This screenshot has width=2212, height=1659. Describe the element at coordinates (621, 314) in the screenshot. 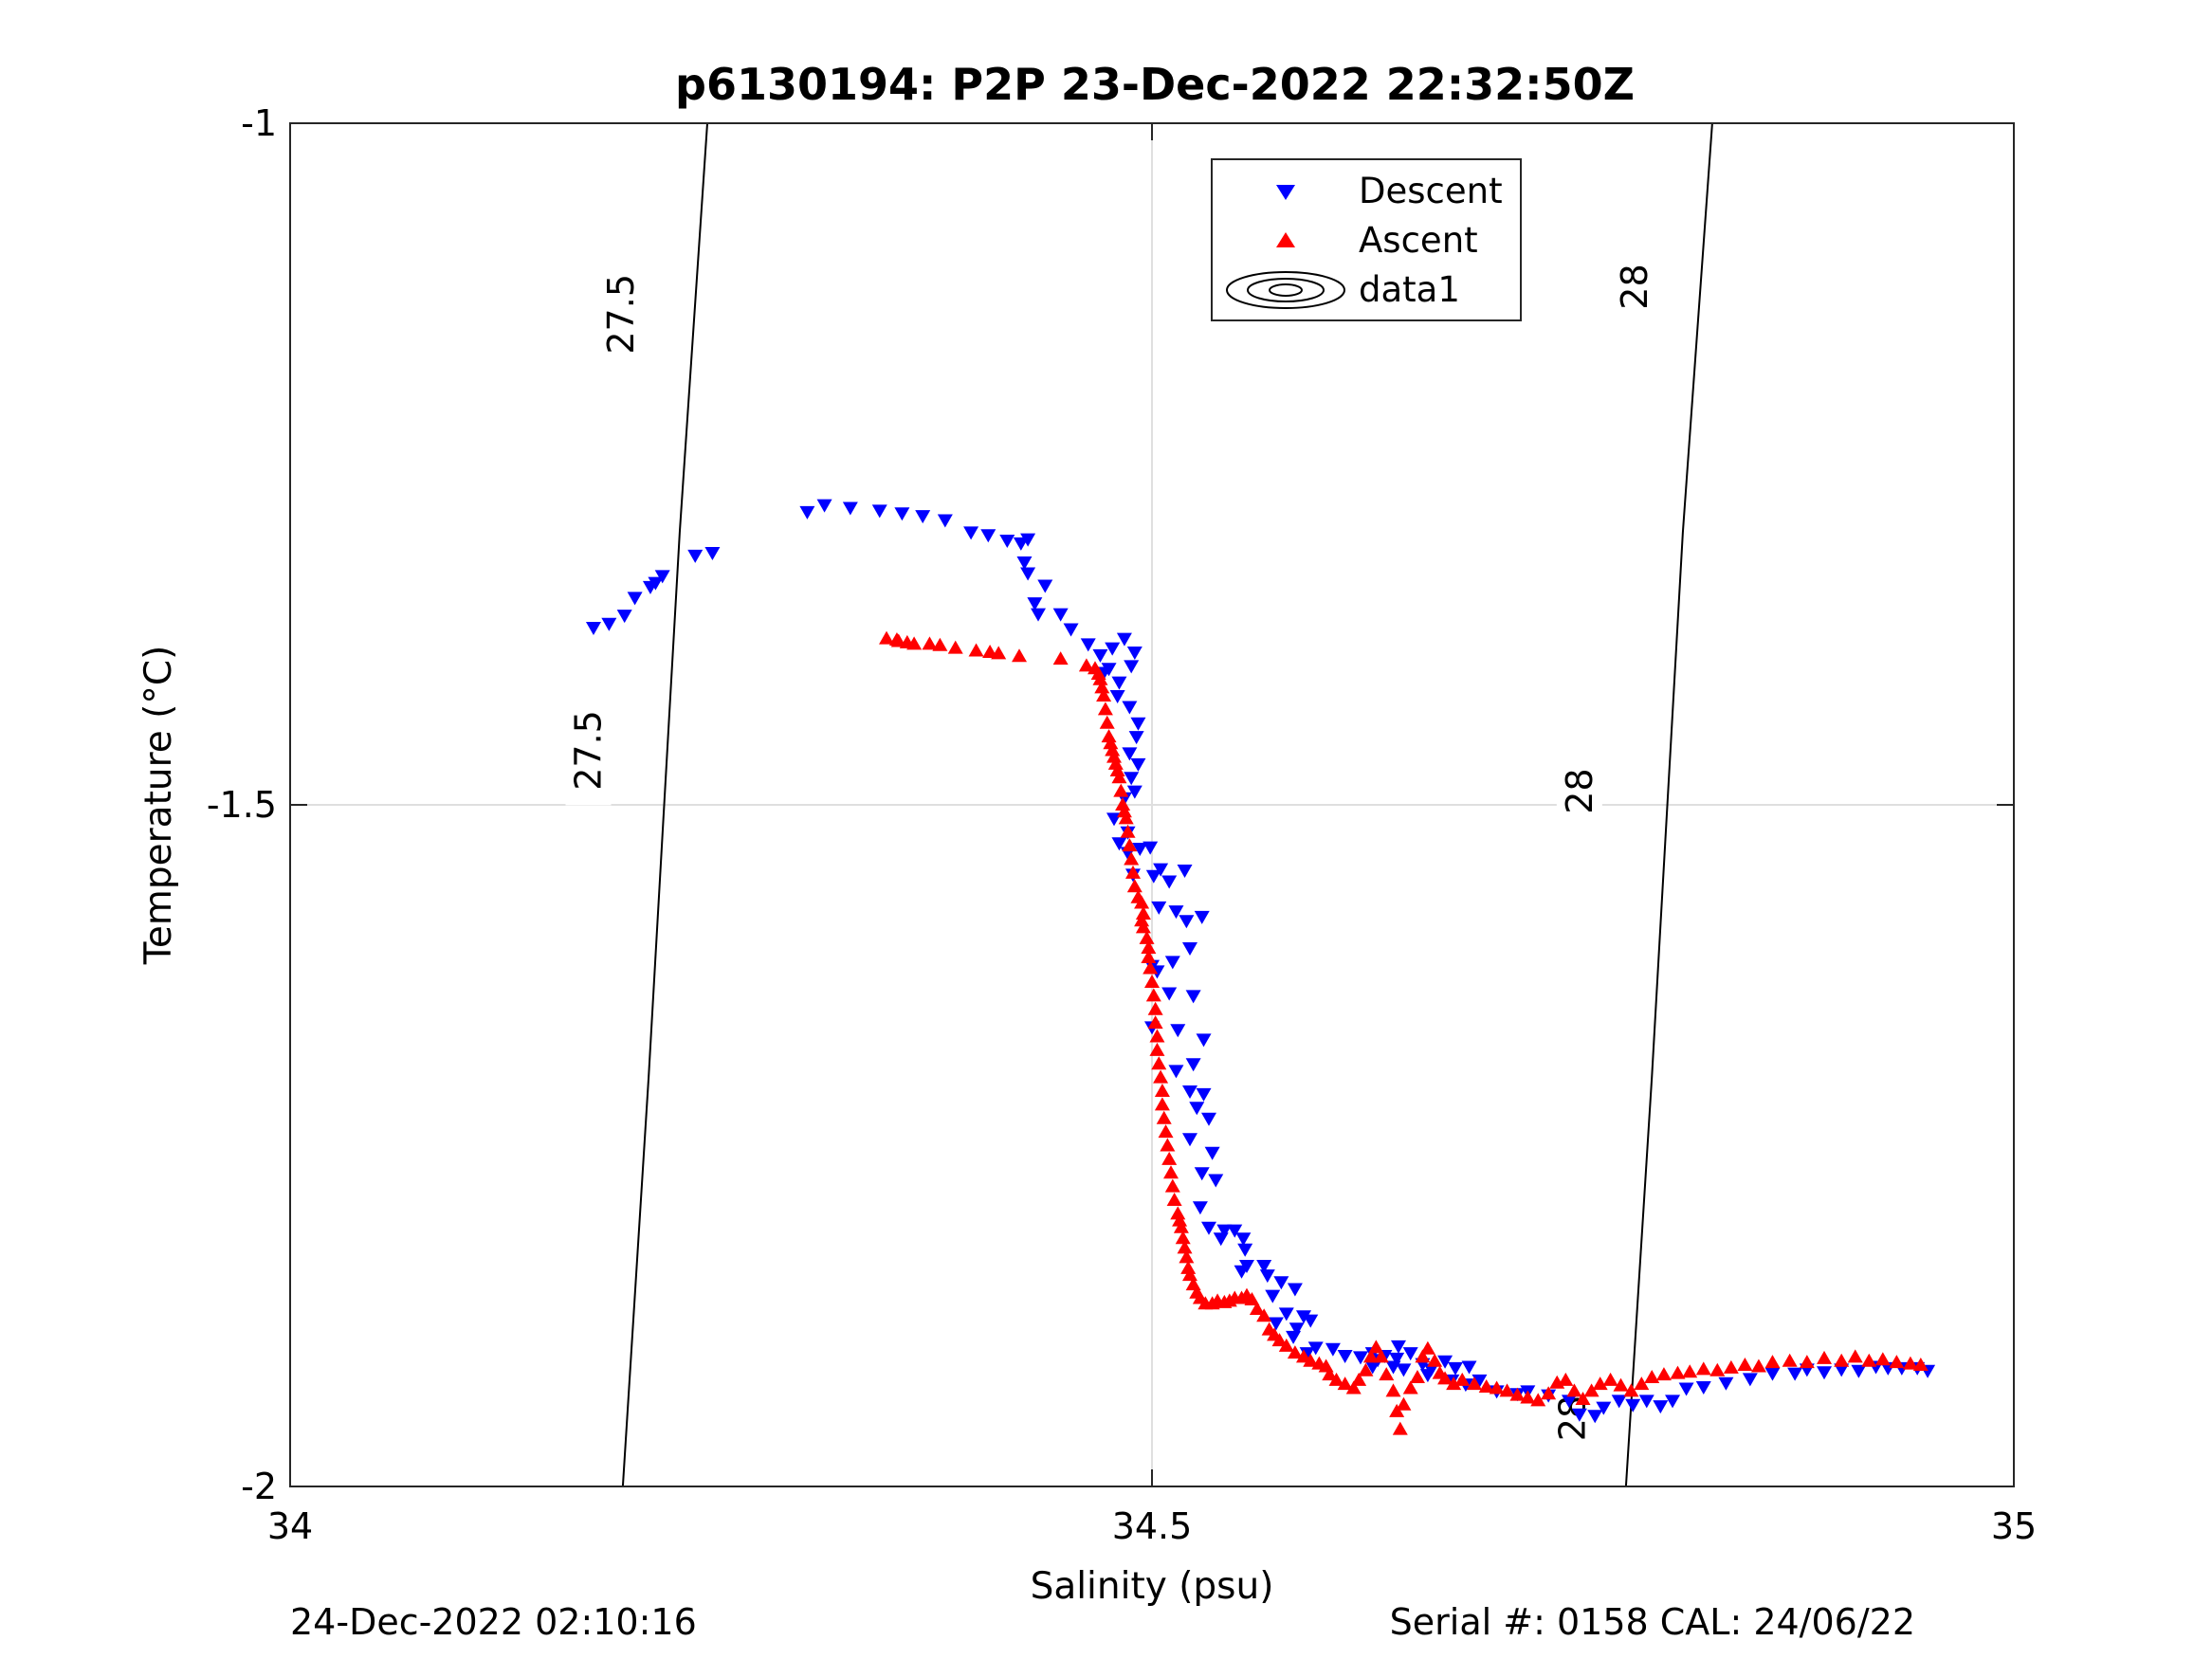

I see `contour-label-0-1: 27.5` at that location.